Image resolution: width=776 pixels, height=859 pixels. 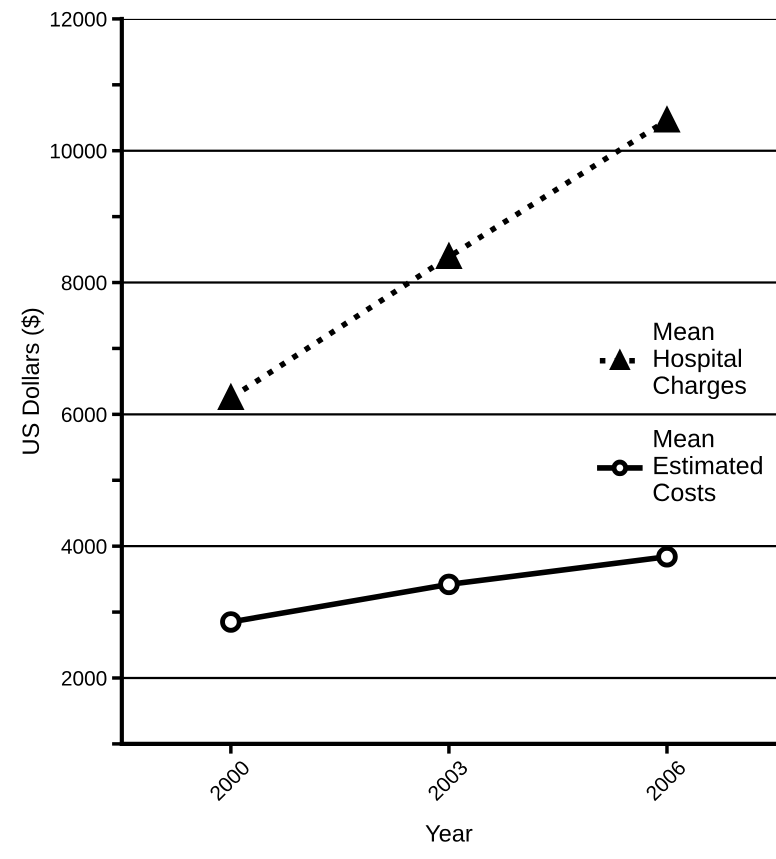 What do you see at coordinates (84, 283) in the screenshot?
I see `y-tick-label: 8000` at bounding box center [84, 283].